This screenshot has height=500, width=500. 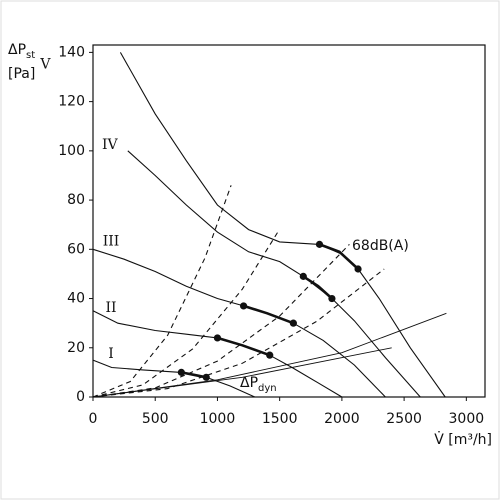 I want to click on y-tick-label: 140, so click(x=71, y=52).